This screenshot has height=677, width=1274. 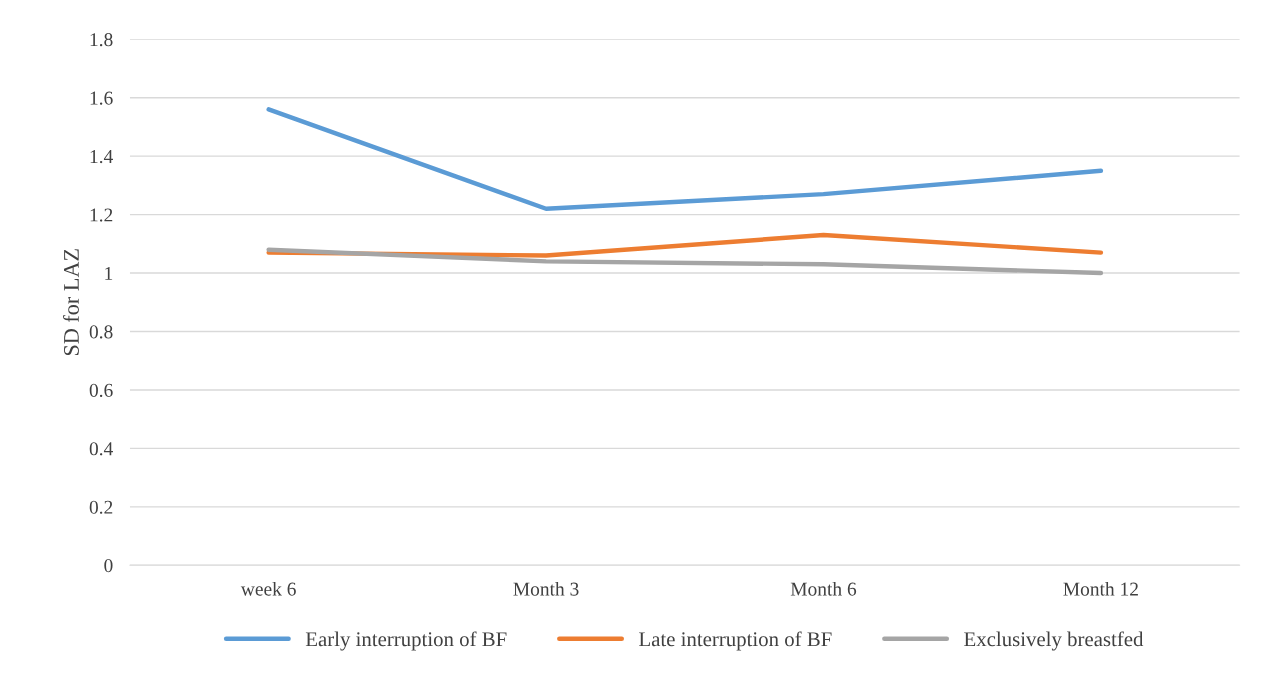 What do you see at coordinates (101, 98) in the screenshot?
I see `y-tick-label: 1.6` at bounding box center [101, 98].